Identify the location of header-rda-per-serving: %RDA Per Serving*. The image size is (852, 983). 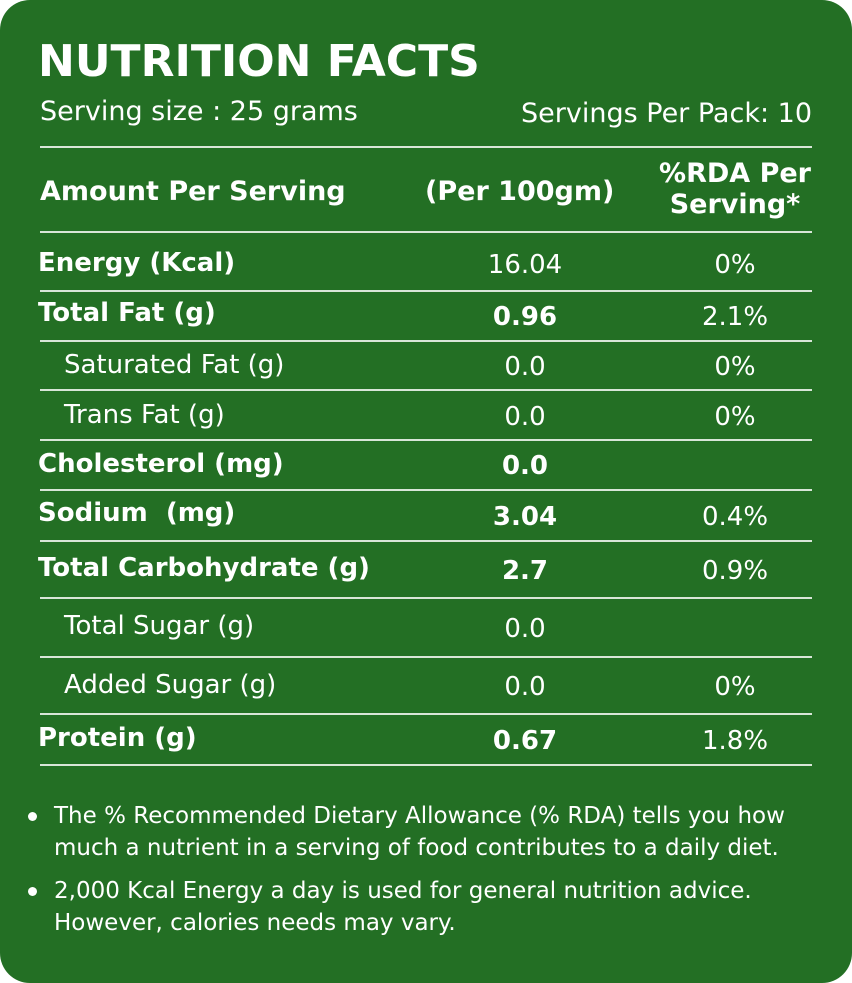
(735, 189).